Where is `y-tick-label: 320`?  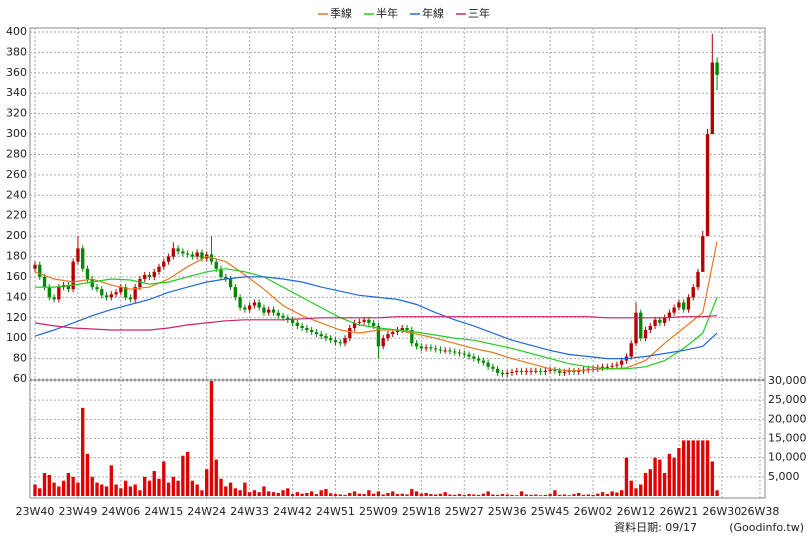 y-tick-label: 320 is located at coordinates (16, 113).